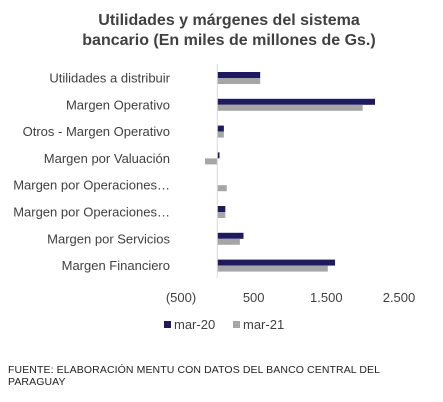  I want to click on category-label: Margen por Servicios, so click(108, 238).